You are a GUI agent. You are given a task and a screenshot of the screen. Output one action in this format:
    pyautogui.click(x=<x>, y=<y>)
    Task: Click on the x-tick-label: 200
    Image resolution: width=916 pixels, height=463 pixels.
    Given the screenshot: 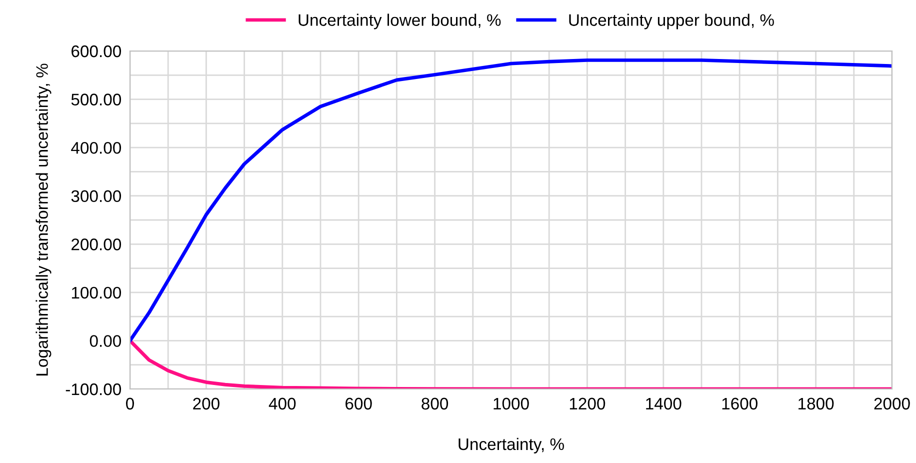 What is the action you would take?
    pyautogui.click(x=206, y=404)
    